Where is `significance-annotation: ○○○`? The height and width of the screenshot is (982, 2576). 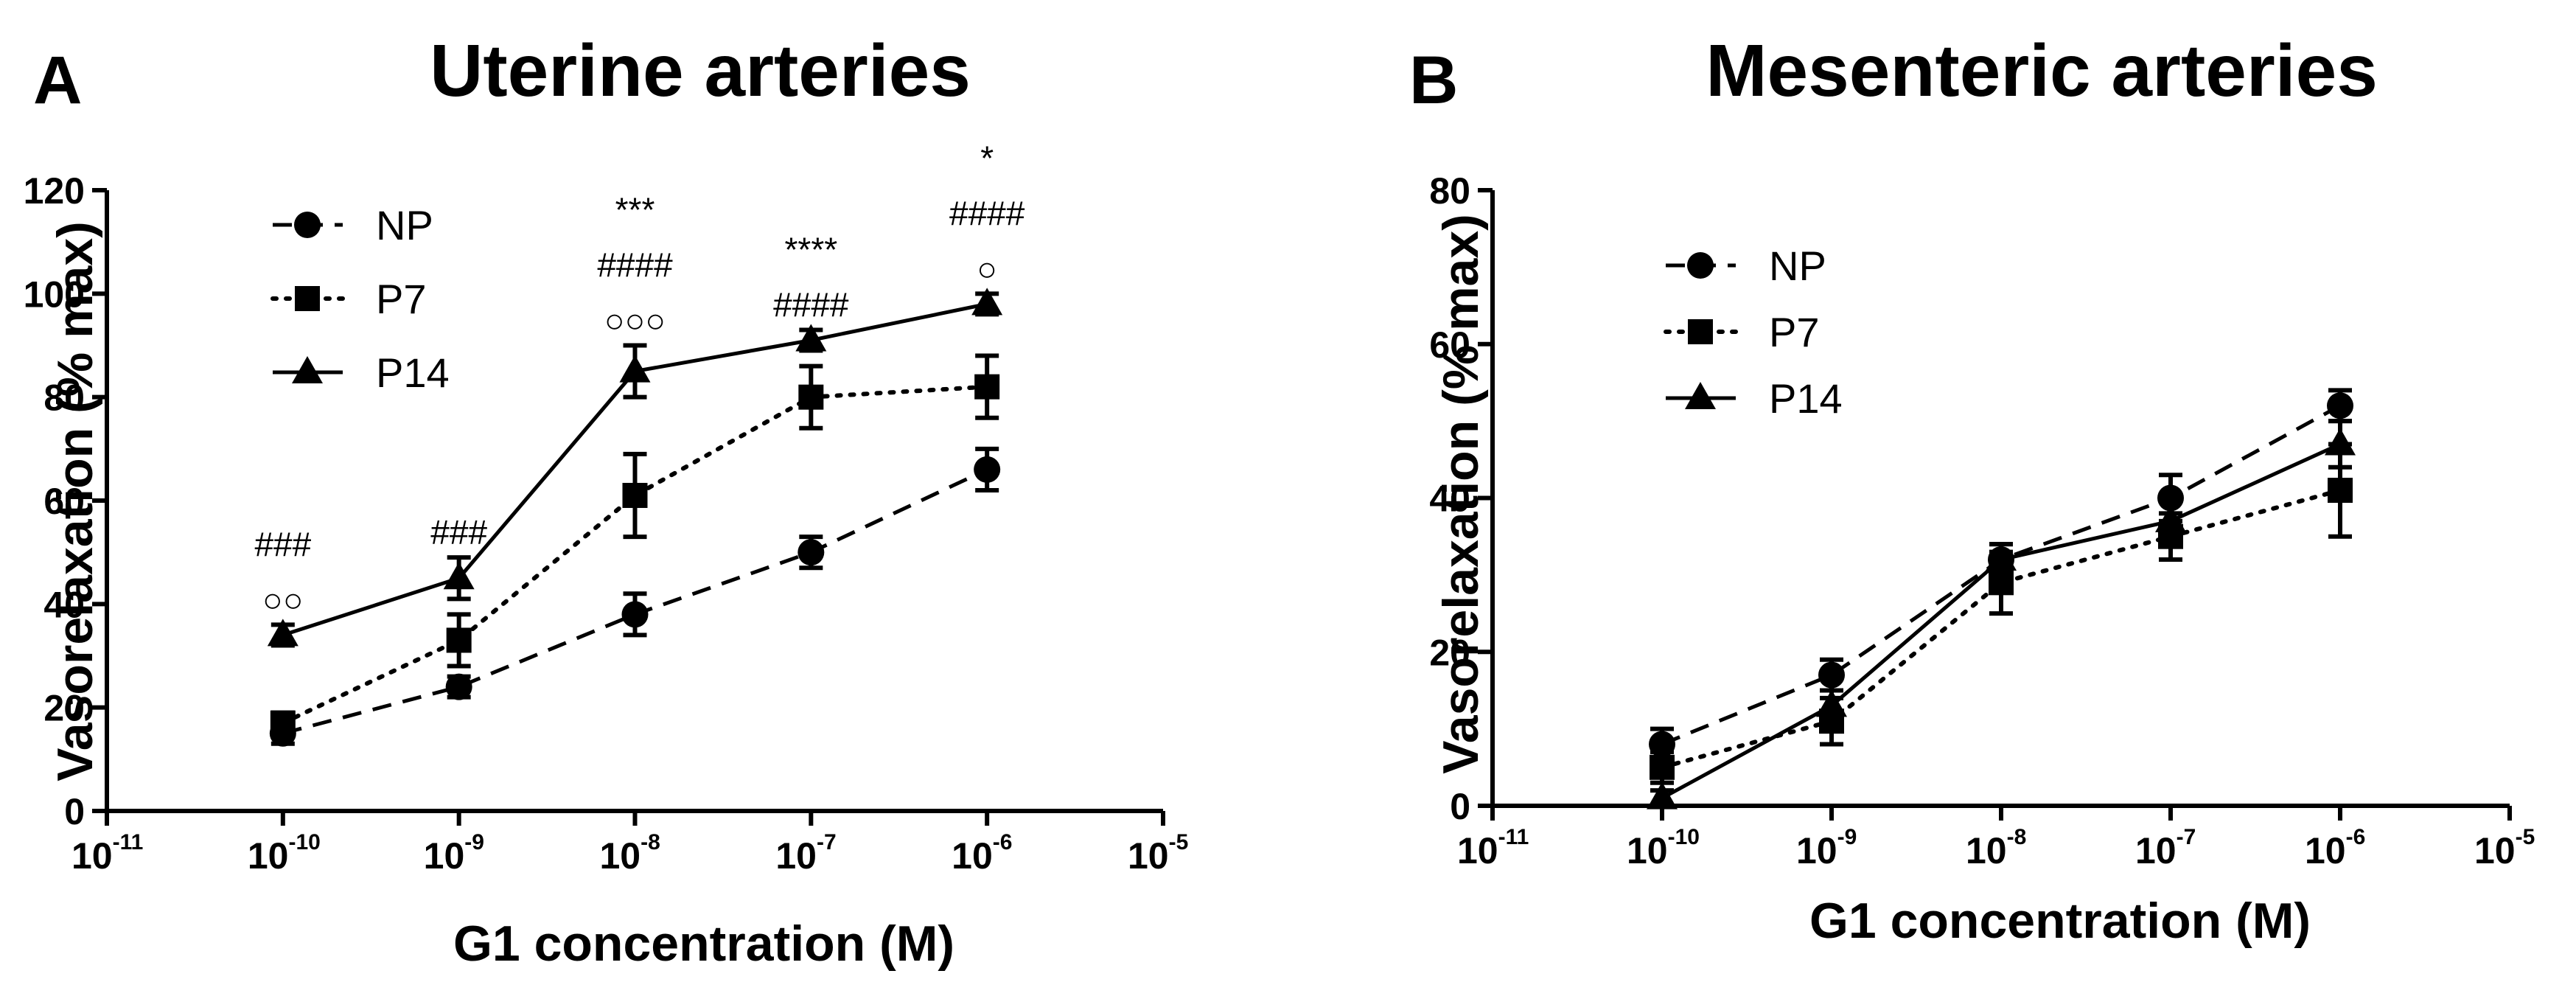 significance-annotation: ○○○ is located at coordinates (635, 321).